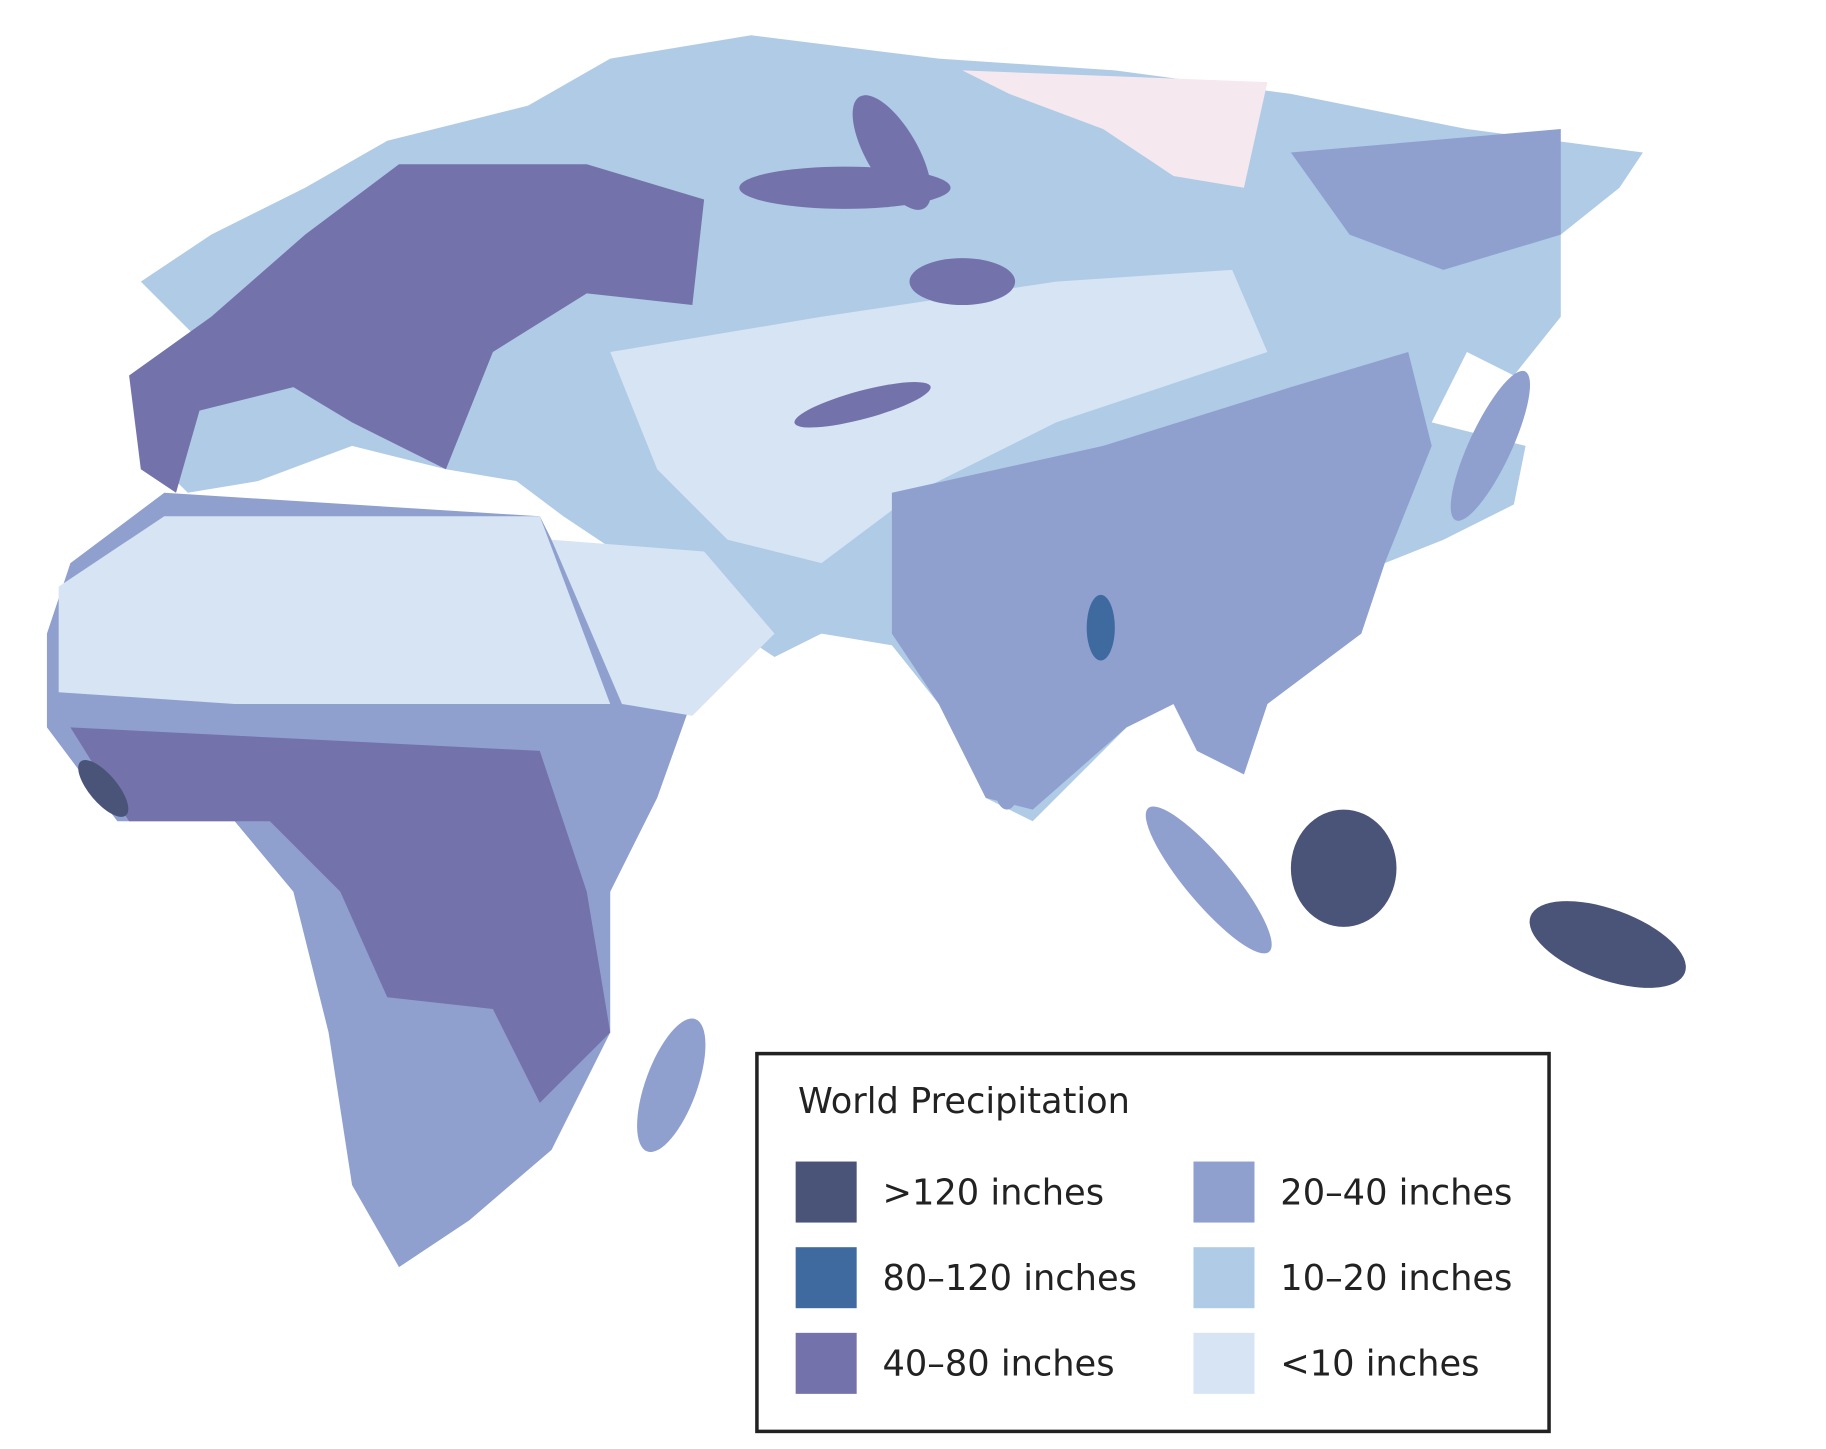 The height and width of the screenshot is (1449, 1826). What do you see at coordinates (1115, 129) in the screenshot?
I see `tundra` at bounding box center [1115, 129].